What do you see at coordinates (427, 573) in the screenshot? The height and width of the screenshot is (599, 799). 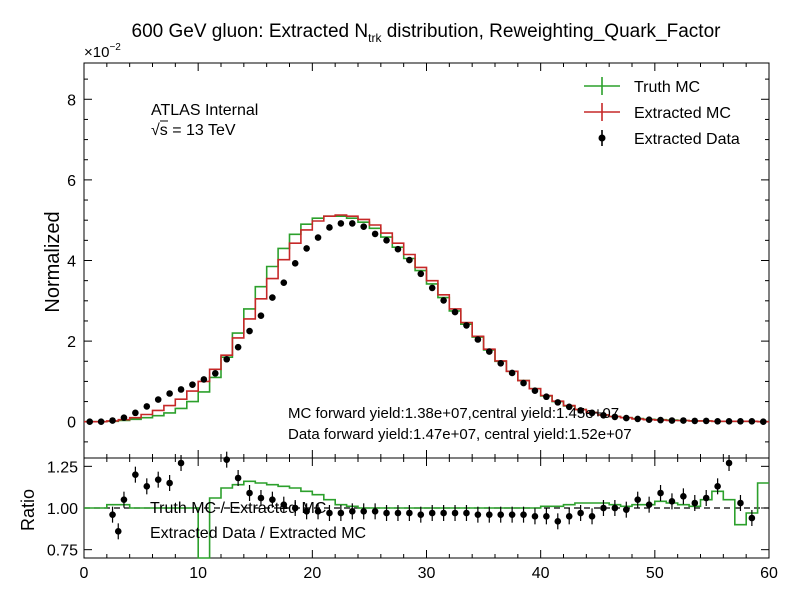 I see `ratio-xtick-label: 30` at bounding box center [427, 573].